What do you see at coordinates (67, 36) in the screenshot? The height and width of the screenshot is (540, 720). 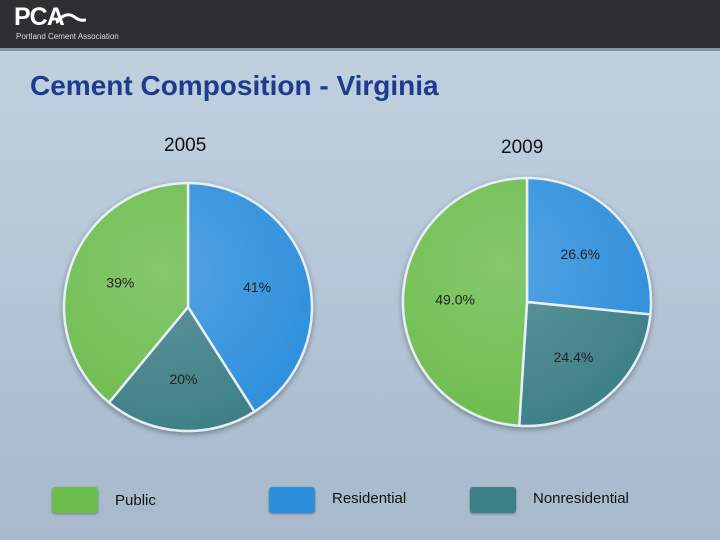 I see `logo-subtitle: Portland Cement Association` at bounding box center [67, 36].